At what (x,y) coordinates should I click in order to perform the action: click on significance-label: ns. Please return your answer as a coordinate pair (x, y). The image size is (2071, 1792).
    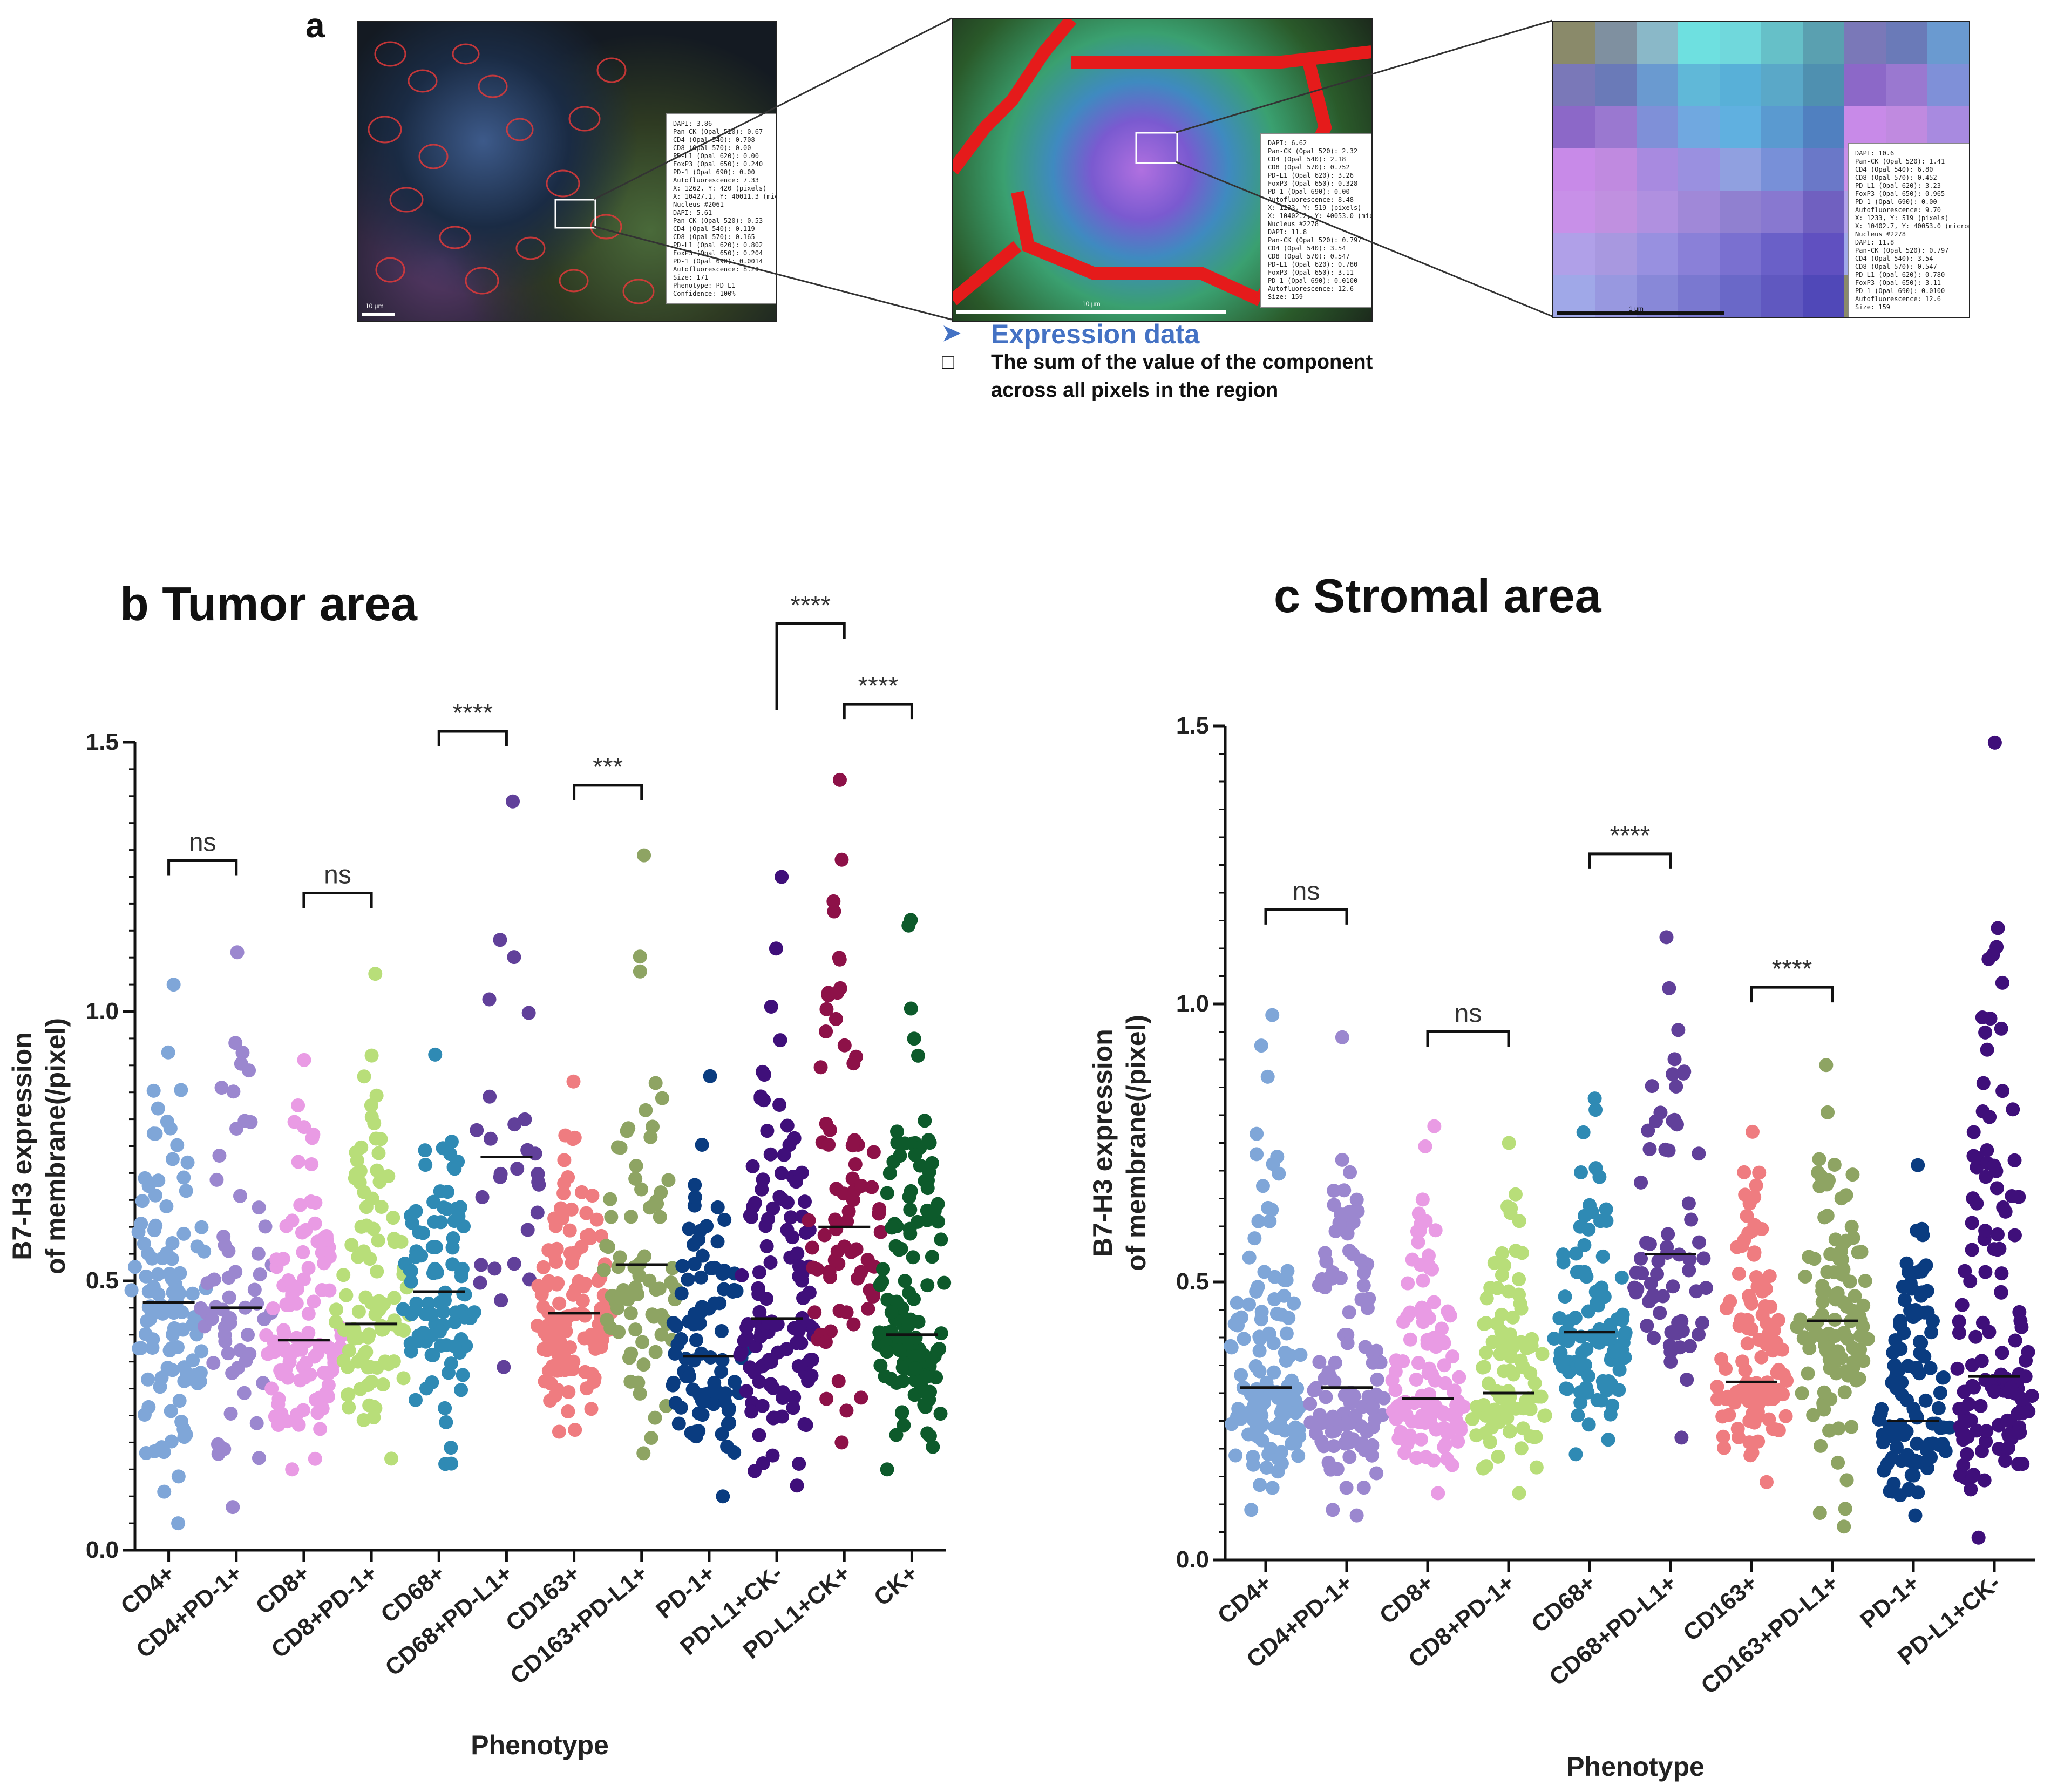
    Looking at the image, I should click on (202, 843).